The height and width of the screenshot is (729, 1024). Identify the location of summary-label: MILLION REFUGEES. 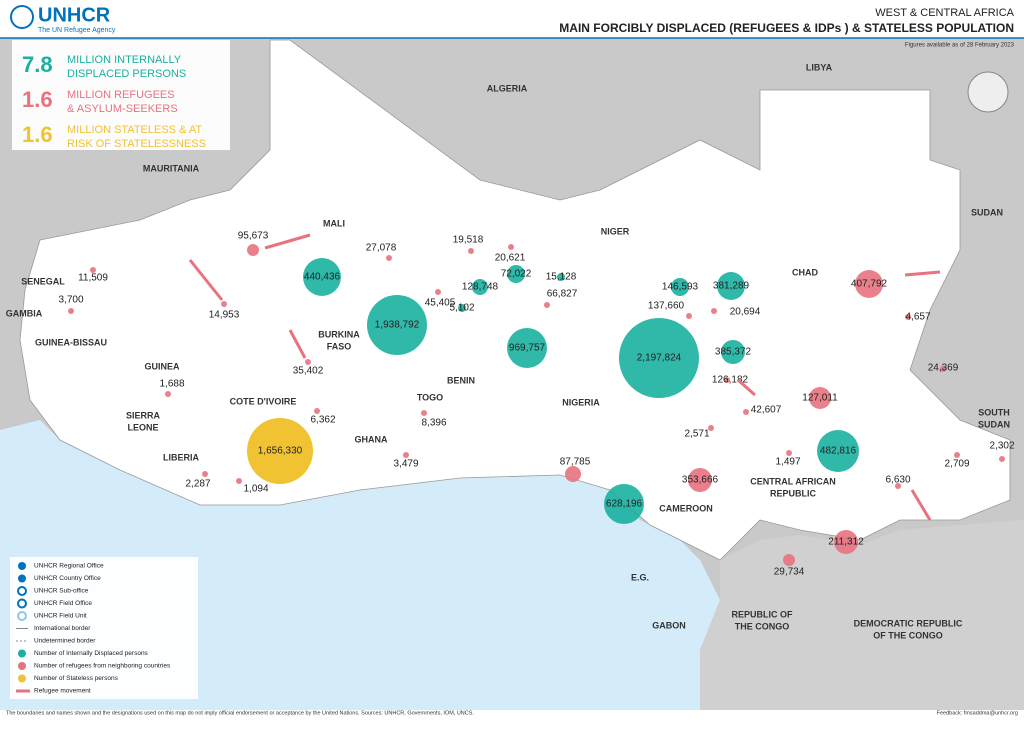
(121, 95).